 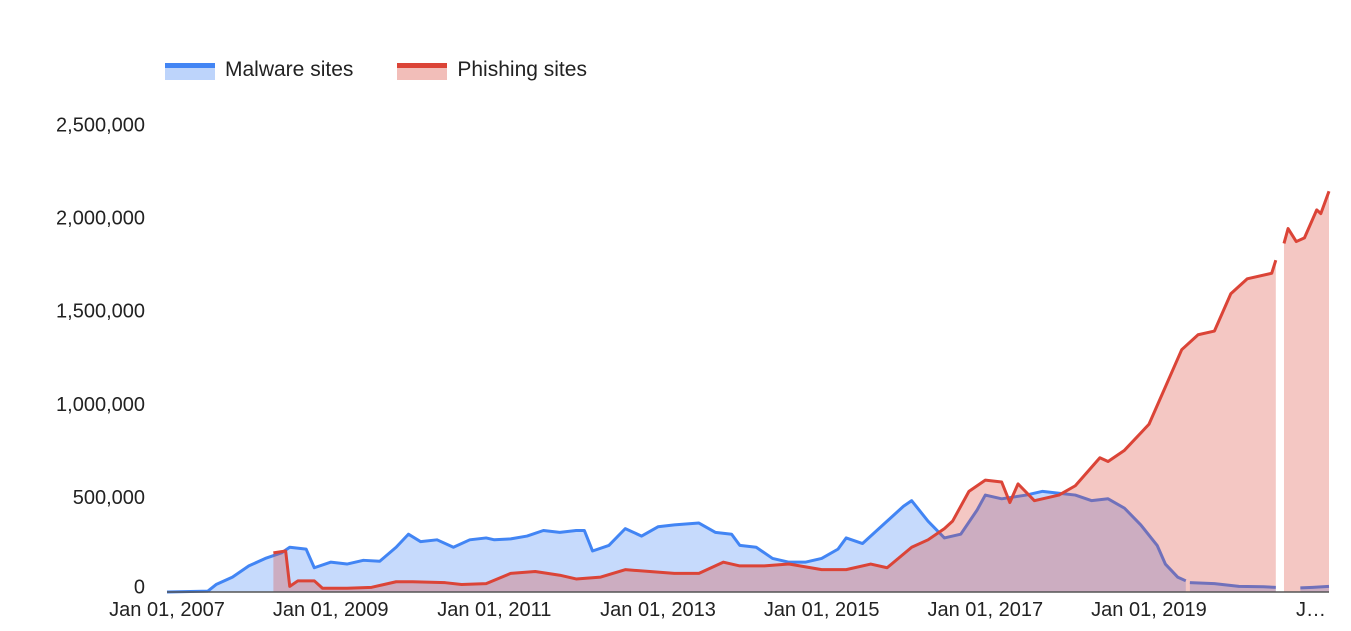 What do you see at coordinates (422, 74) in the screenshot?
I see `phishing-area-swatch` at bounding box center [422, 74].